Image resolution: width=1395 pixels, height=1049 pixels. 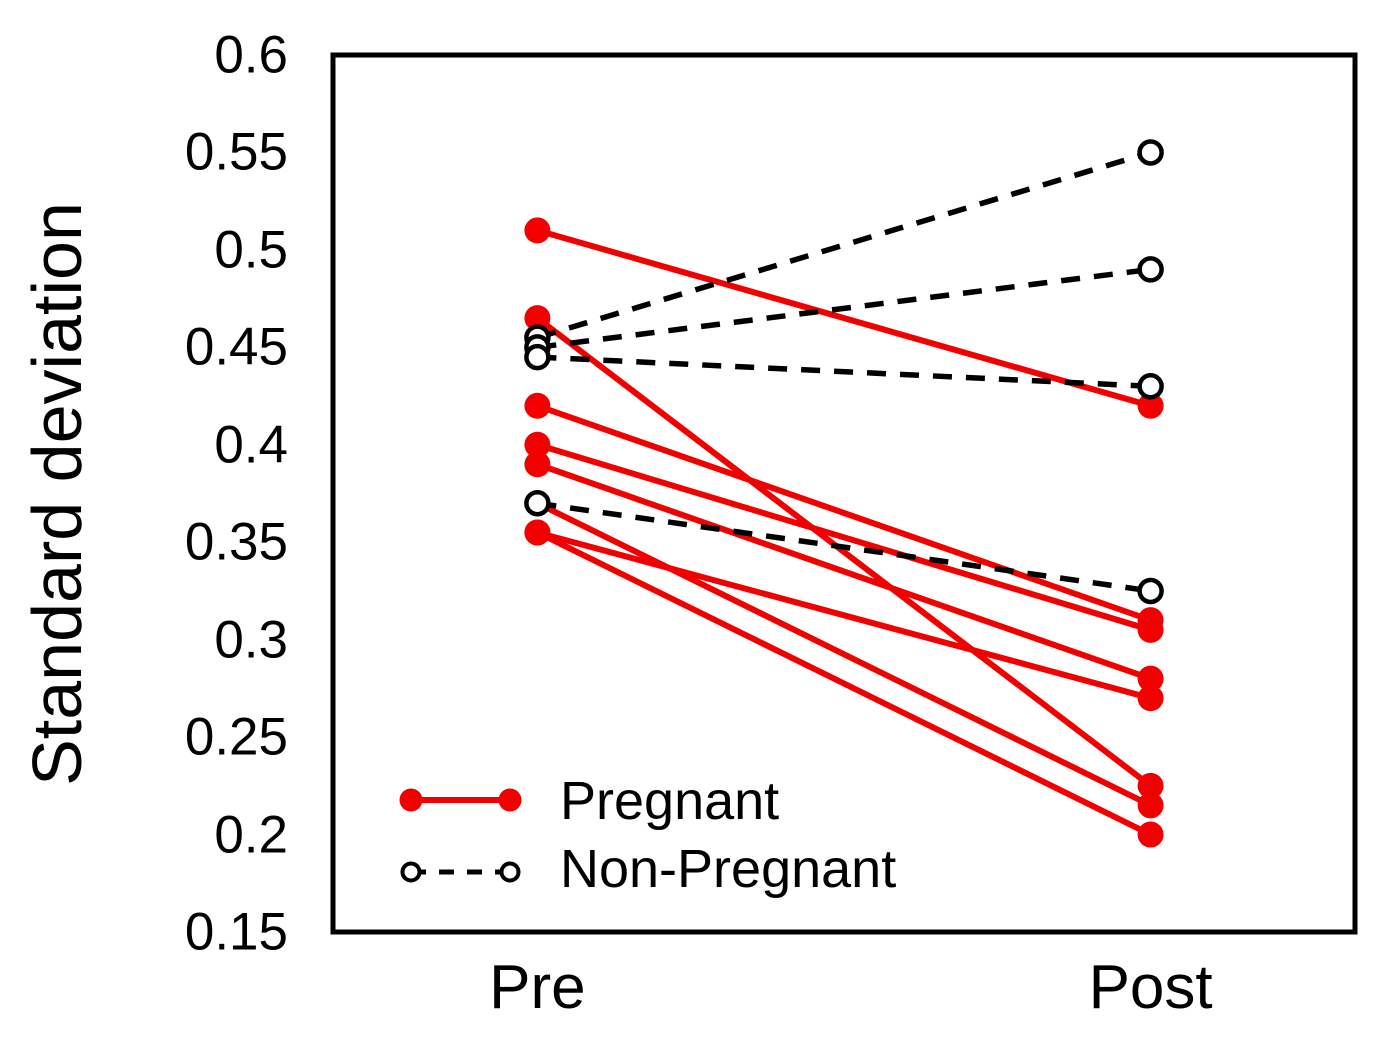 What do you see at coordinates (537, 987) in the screenshot?
I see `x-category-label: Pre` at bounding box center [537, 987].